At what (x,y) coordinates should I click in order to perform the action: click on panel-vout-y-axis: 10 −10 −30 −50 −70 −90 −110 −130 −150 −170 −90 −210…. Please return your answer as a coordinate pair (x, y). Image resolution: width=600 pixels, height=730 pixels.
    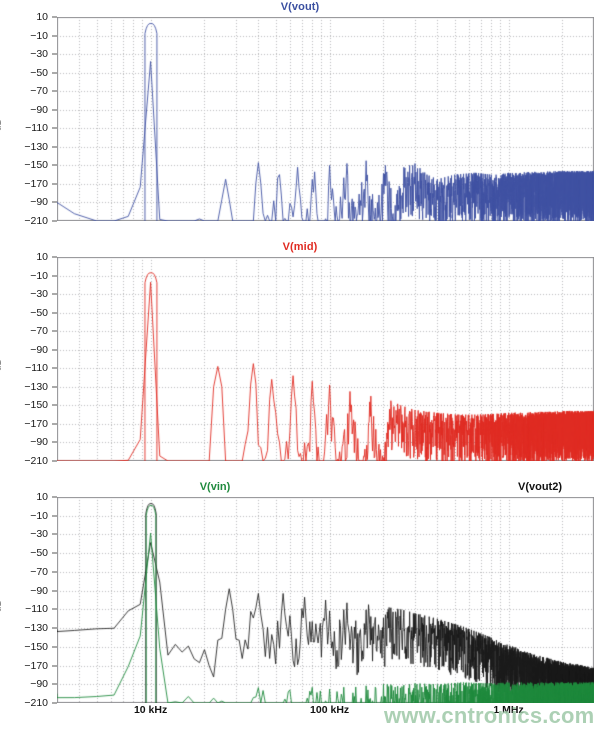
    Looking at the image, I should click on (28, 119).